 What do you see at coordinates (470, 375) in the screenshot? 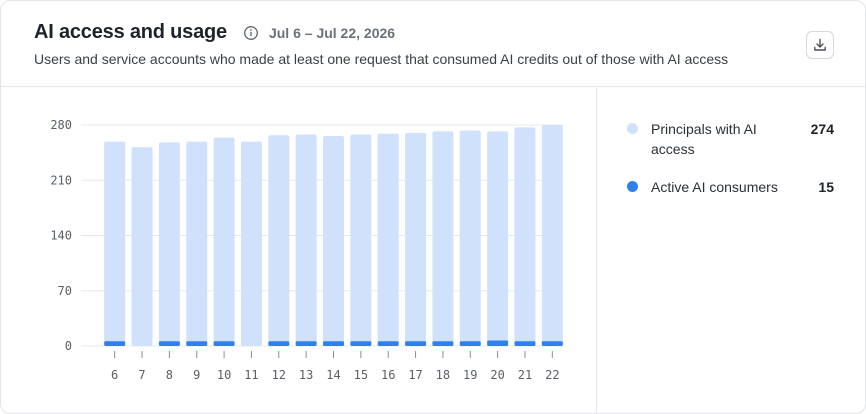
I see `x-tick-label: 19` at bounding box center [470, 375].